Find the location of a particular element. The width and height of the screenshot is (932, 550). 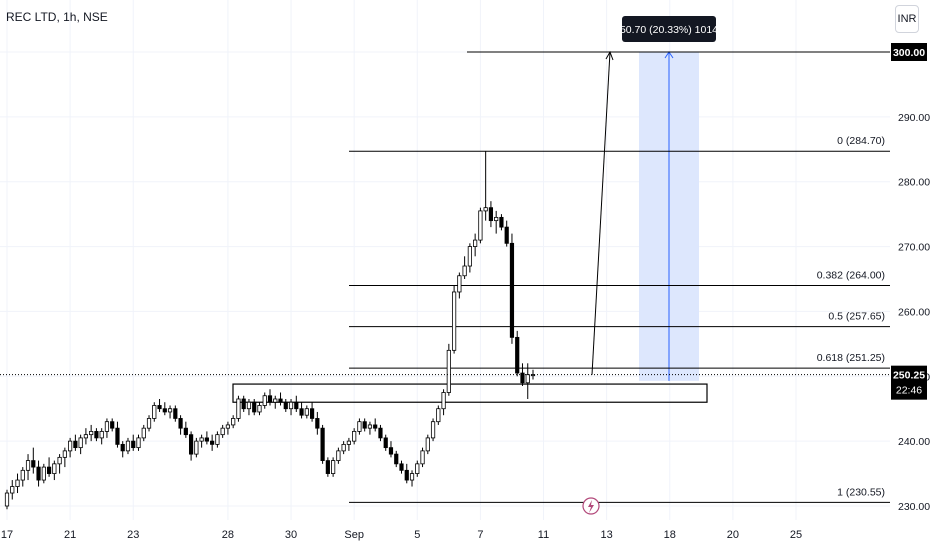

event-marker is located at coordinates (591, 506).